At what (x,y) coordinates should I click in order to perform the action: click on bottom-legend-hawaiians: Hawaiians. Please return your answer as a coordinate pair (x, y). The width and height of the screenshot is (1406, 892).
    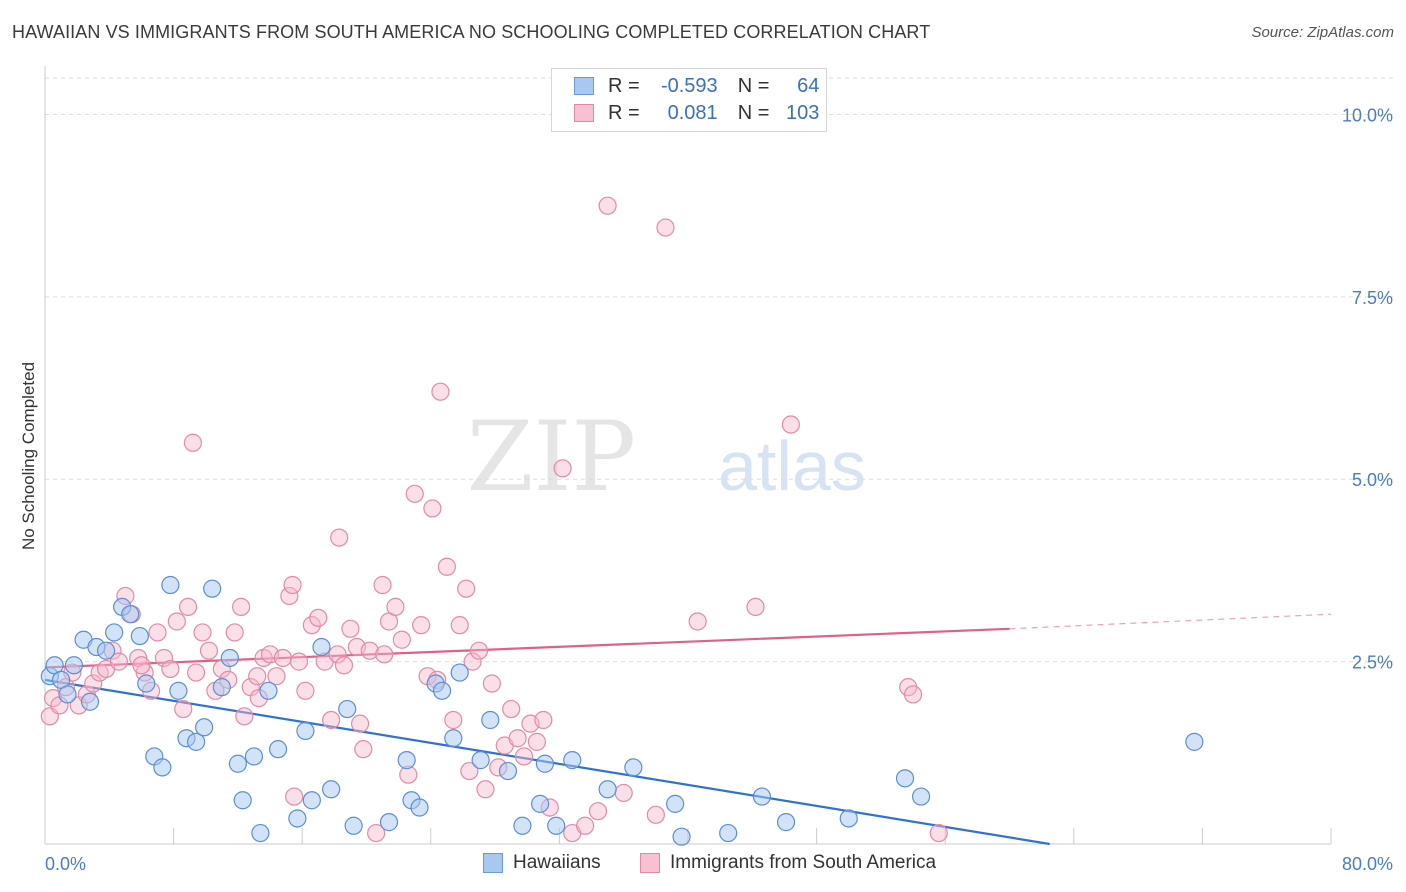
    Looking at the image, I should click on (542, 863).